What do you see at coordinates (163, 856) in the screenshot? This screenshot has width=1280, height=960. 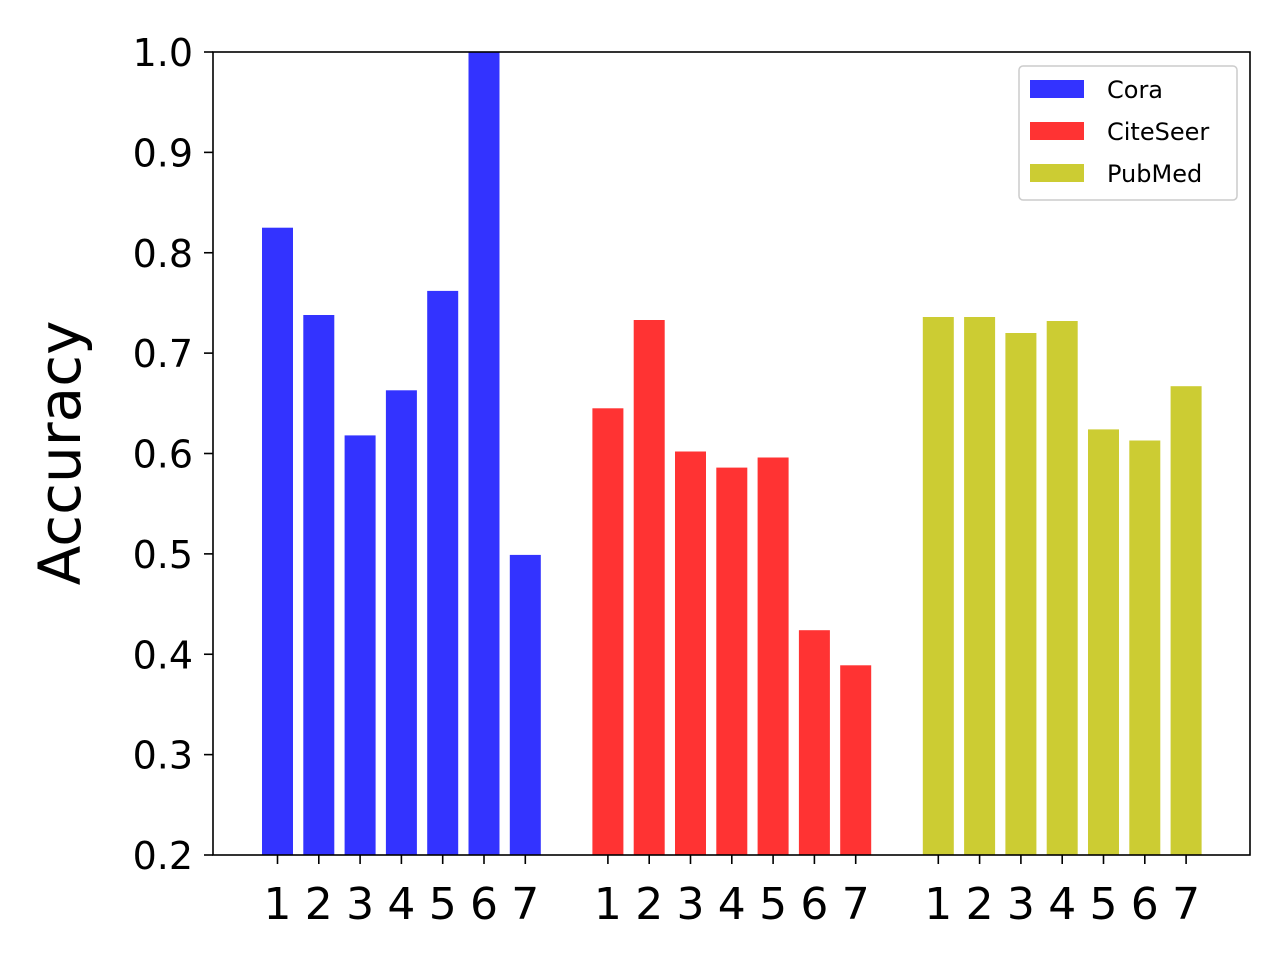 I see `y-tick-label: 0.2` at bounding box center [163, 856].